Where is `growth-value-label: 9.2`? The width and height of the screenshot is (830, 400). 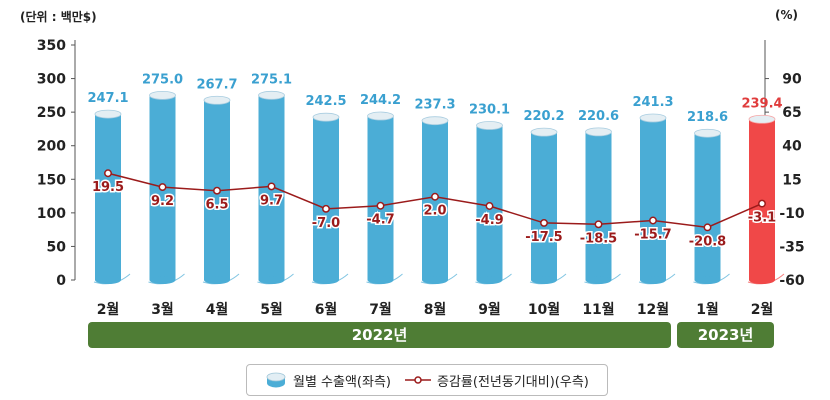
growth-value-label: 9.2 is located at coordinates (162, 201).